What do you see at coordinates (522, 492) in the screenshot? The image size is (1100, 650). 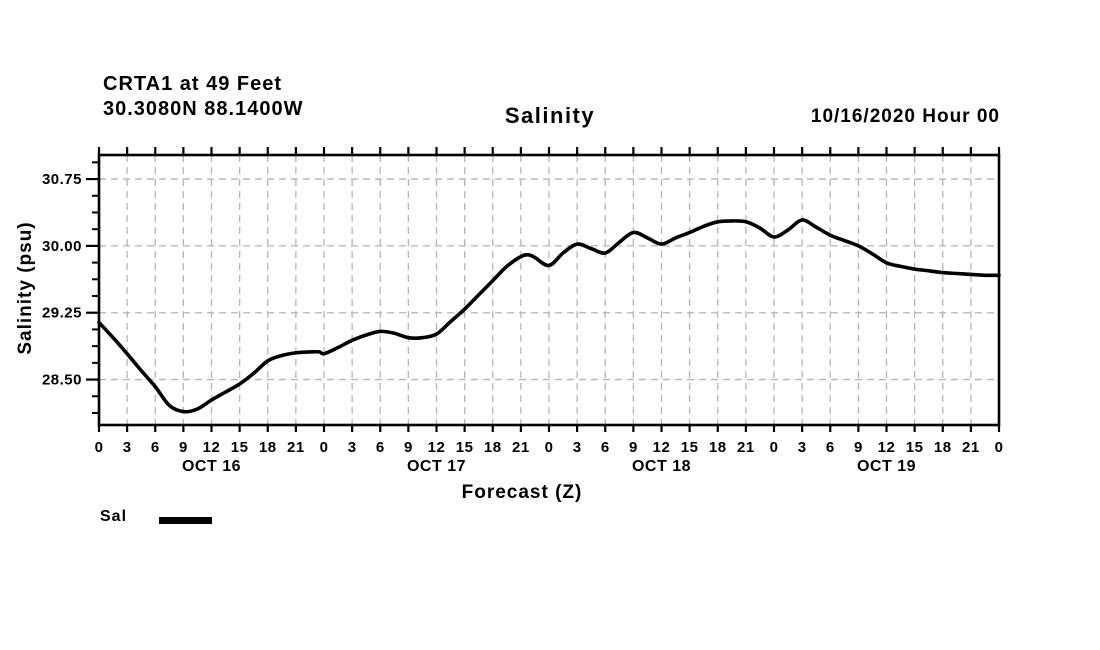 I see `x-axis-label: Forecast (Z)` at bounding box center [522, 492].